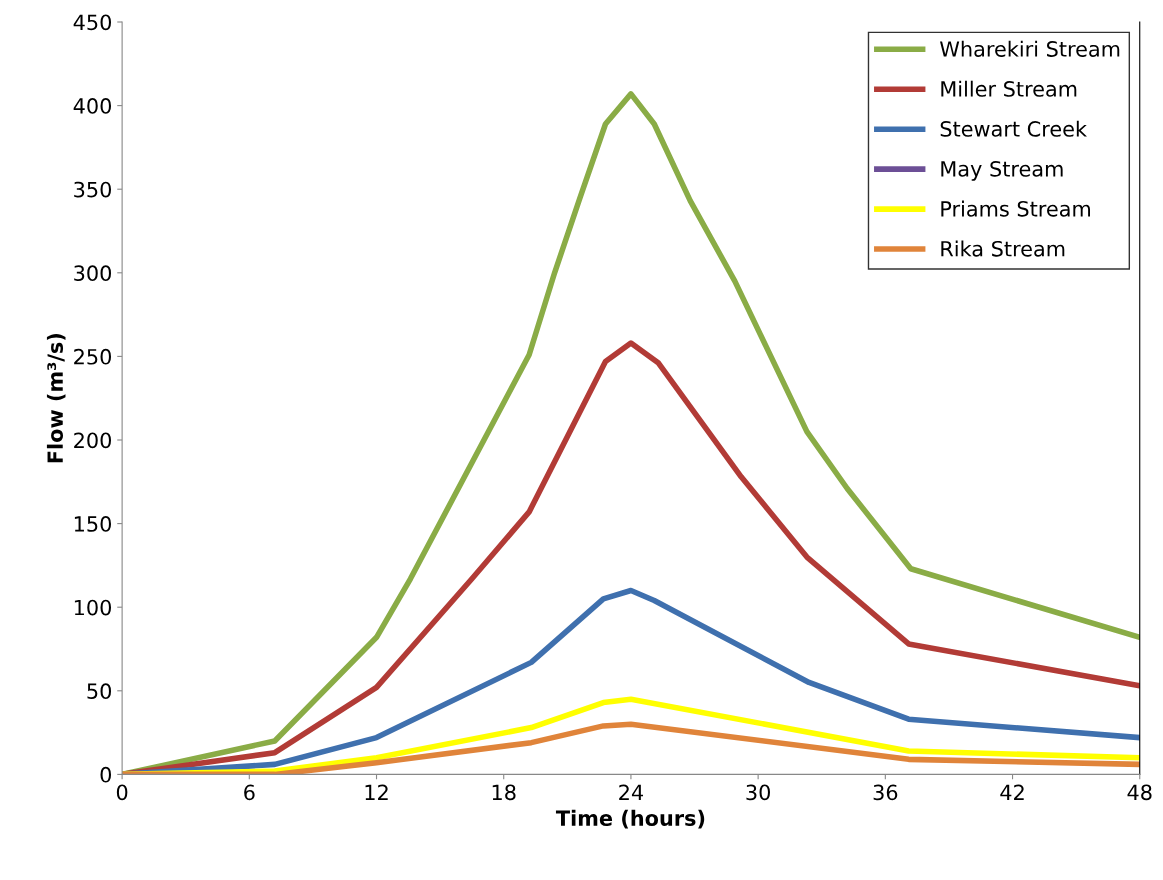  I want to click on x-tick-label: 24, so click(631, 792).